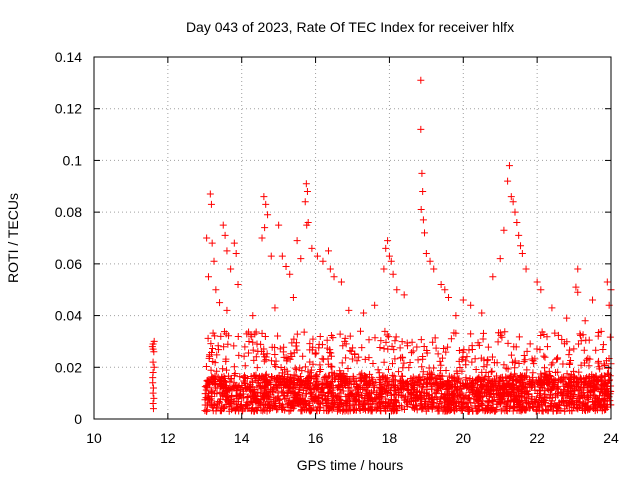 The image size is (640, 480). Describe the element at coordinates (78, 419) in the screenshot. I see `y-tick-label: 0` at that location.